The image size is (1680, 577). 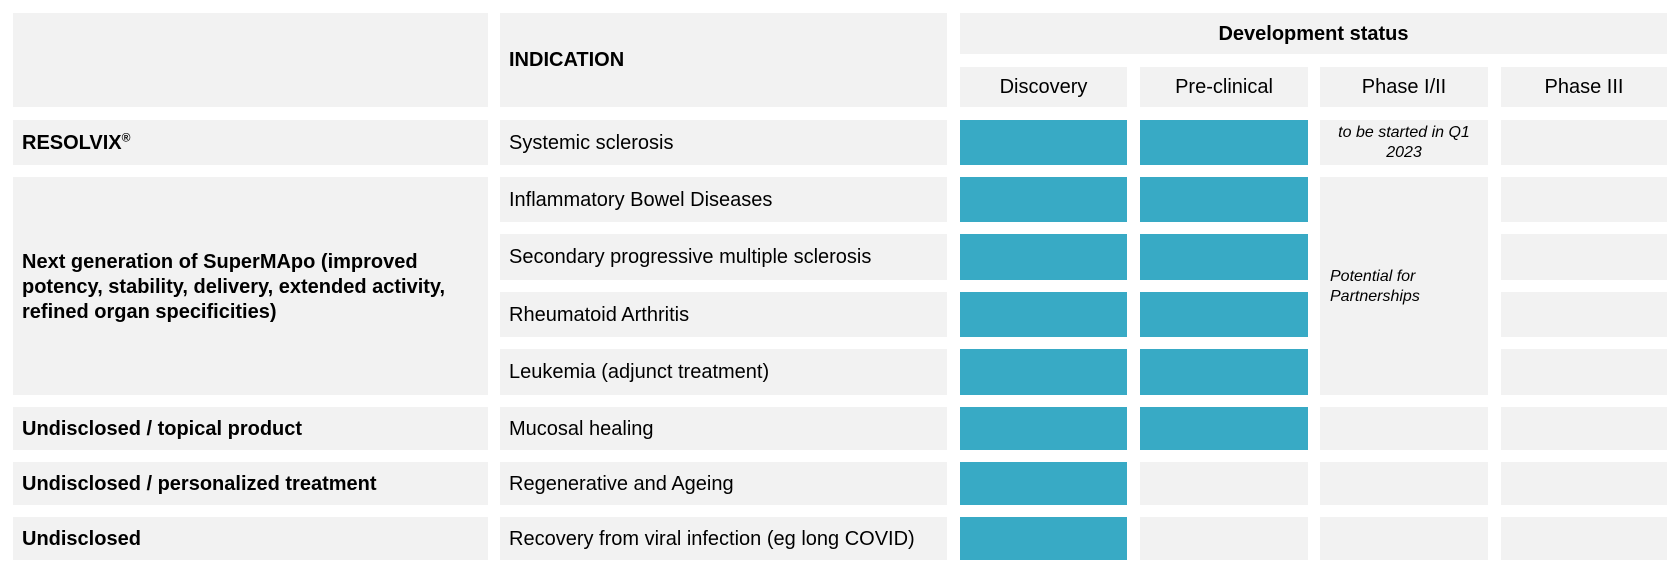 I want to click on phase12-cell-partnerships, so click(x=1404, y=286).